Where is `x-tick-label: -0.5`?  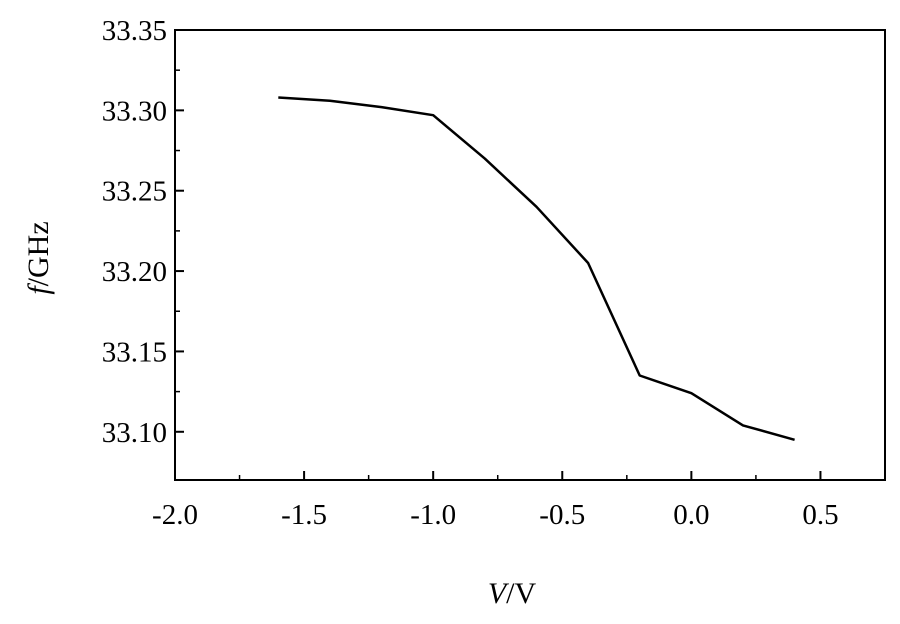 x-tick-label: -0.5 is located at coordinates (562, 515).